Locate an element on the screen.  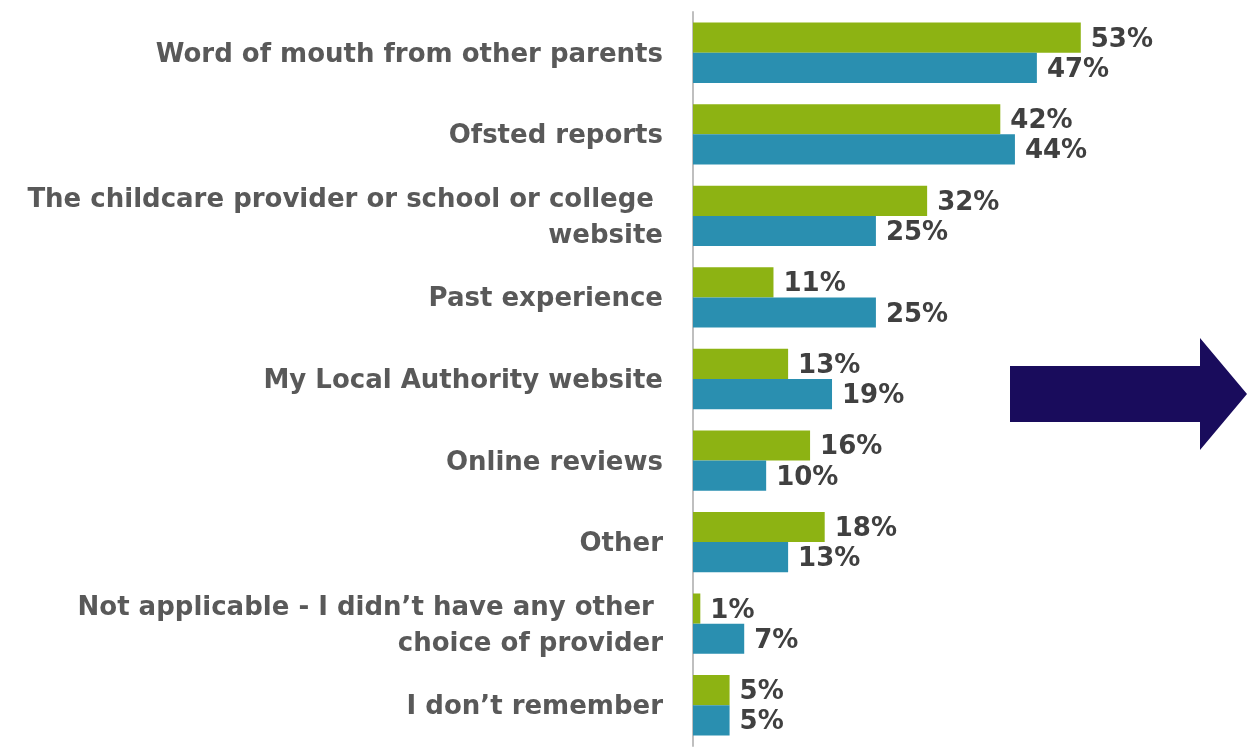
y-tick-label: Word of mouth from other parents is located at coordinates (409, 52).